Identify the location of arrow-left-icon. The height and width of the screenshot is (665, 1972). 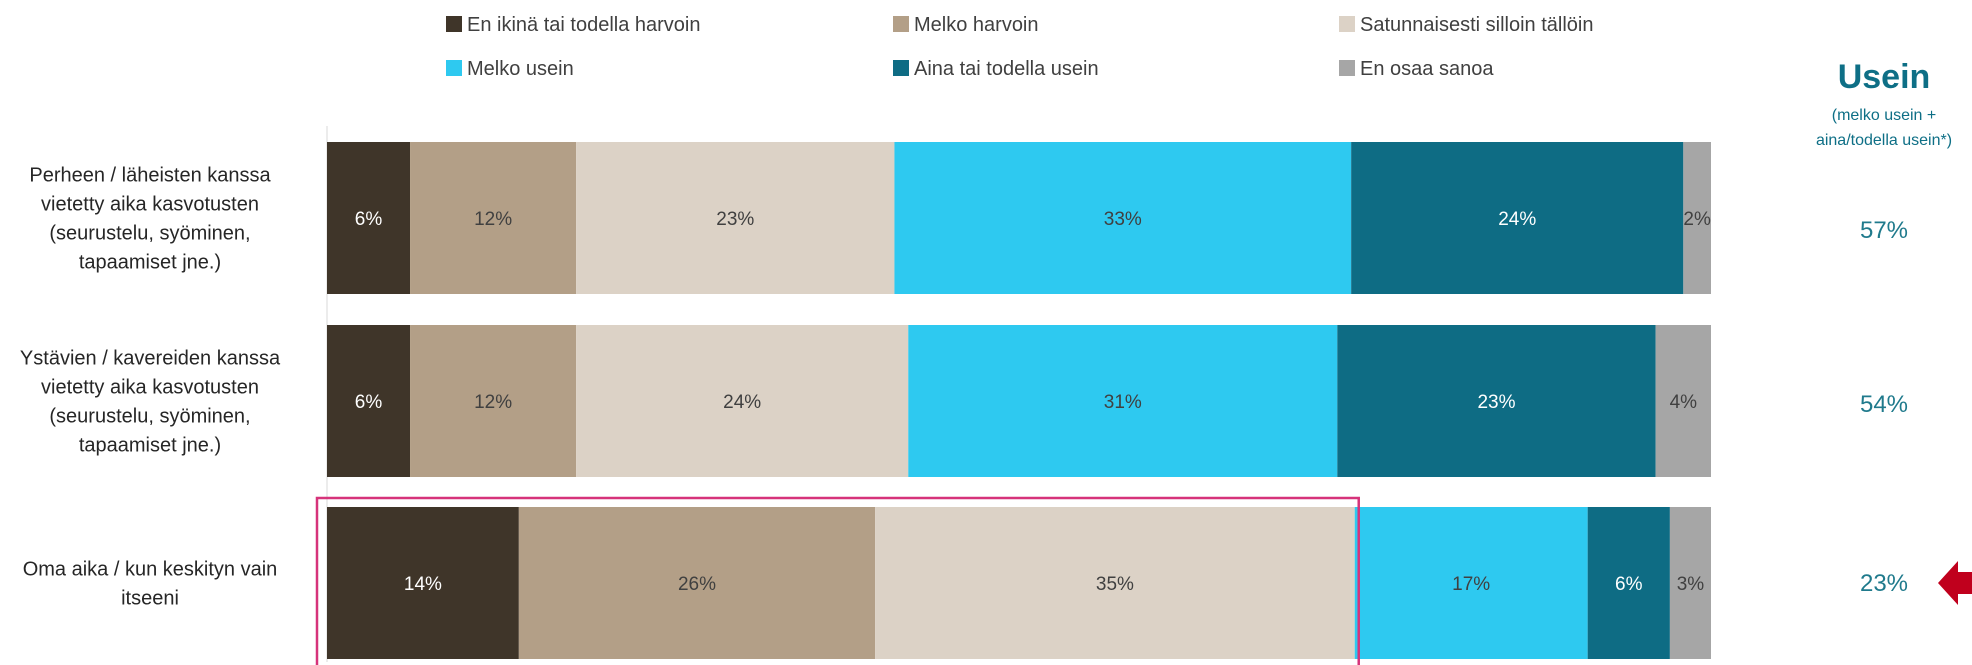
(1955, 583).